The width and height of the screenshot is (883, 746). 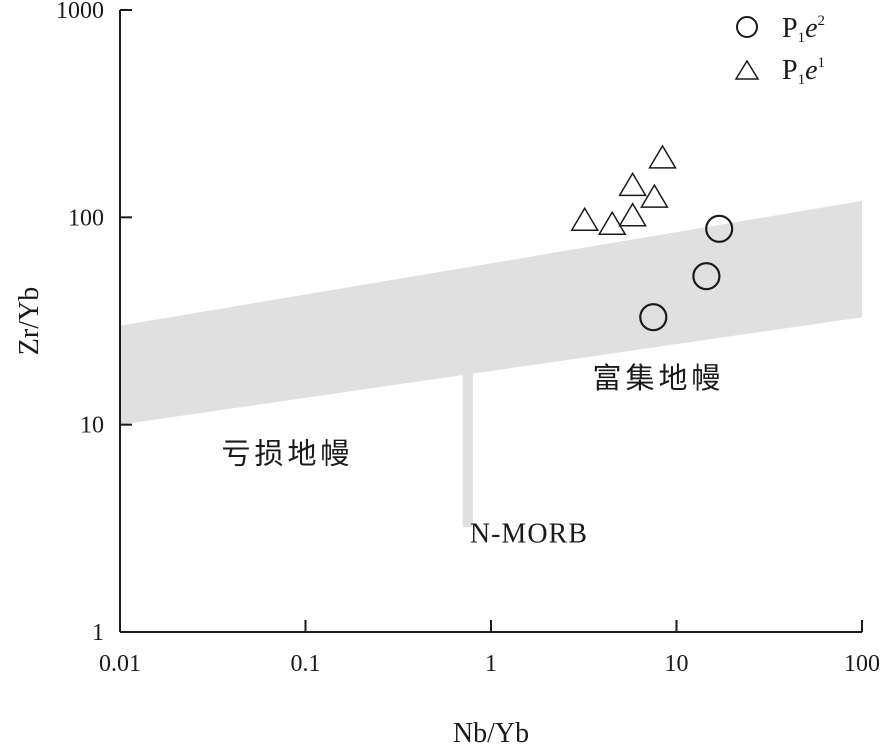 What do you see at coordinates (489, 648) in the screenshot?
I see `x-ticks: 0.01 0.1 1 10 100` at bounding box center [489, 648].